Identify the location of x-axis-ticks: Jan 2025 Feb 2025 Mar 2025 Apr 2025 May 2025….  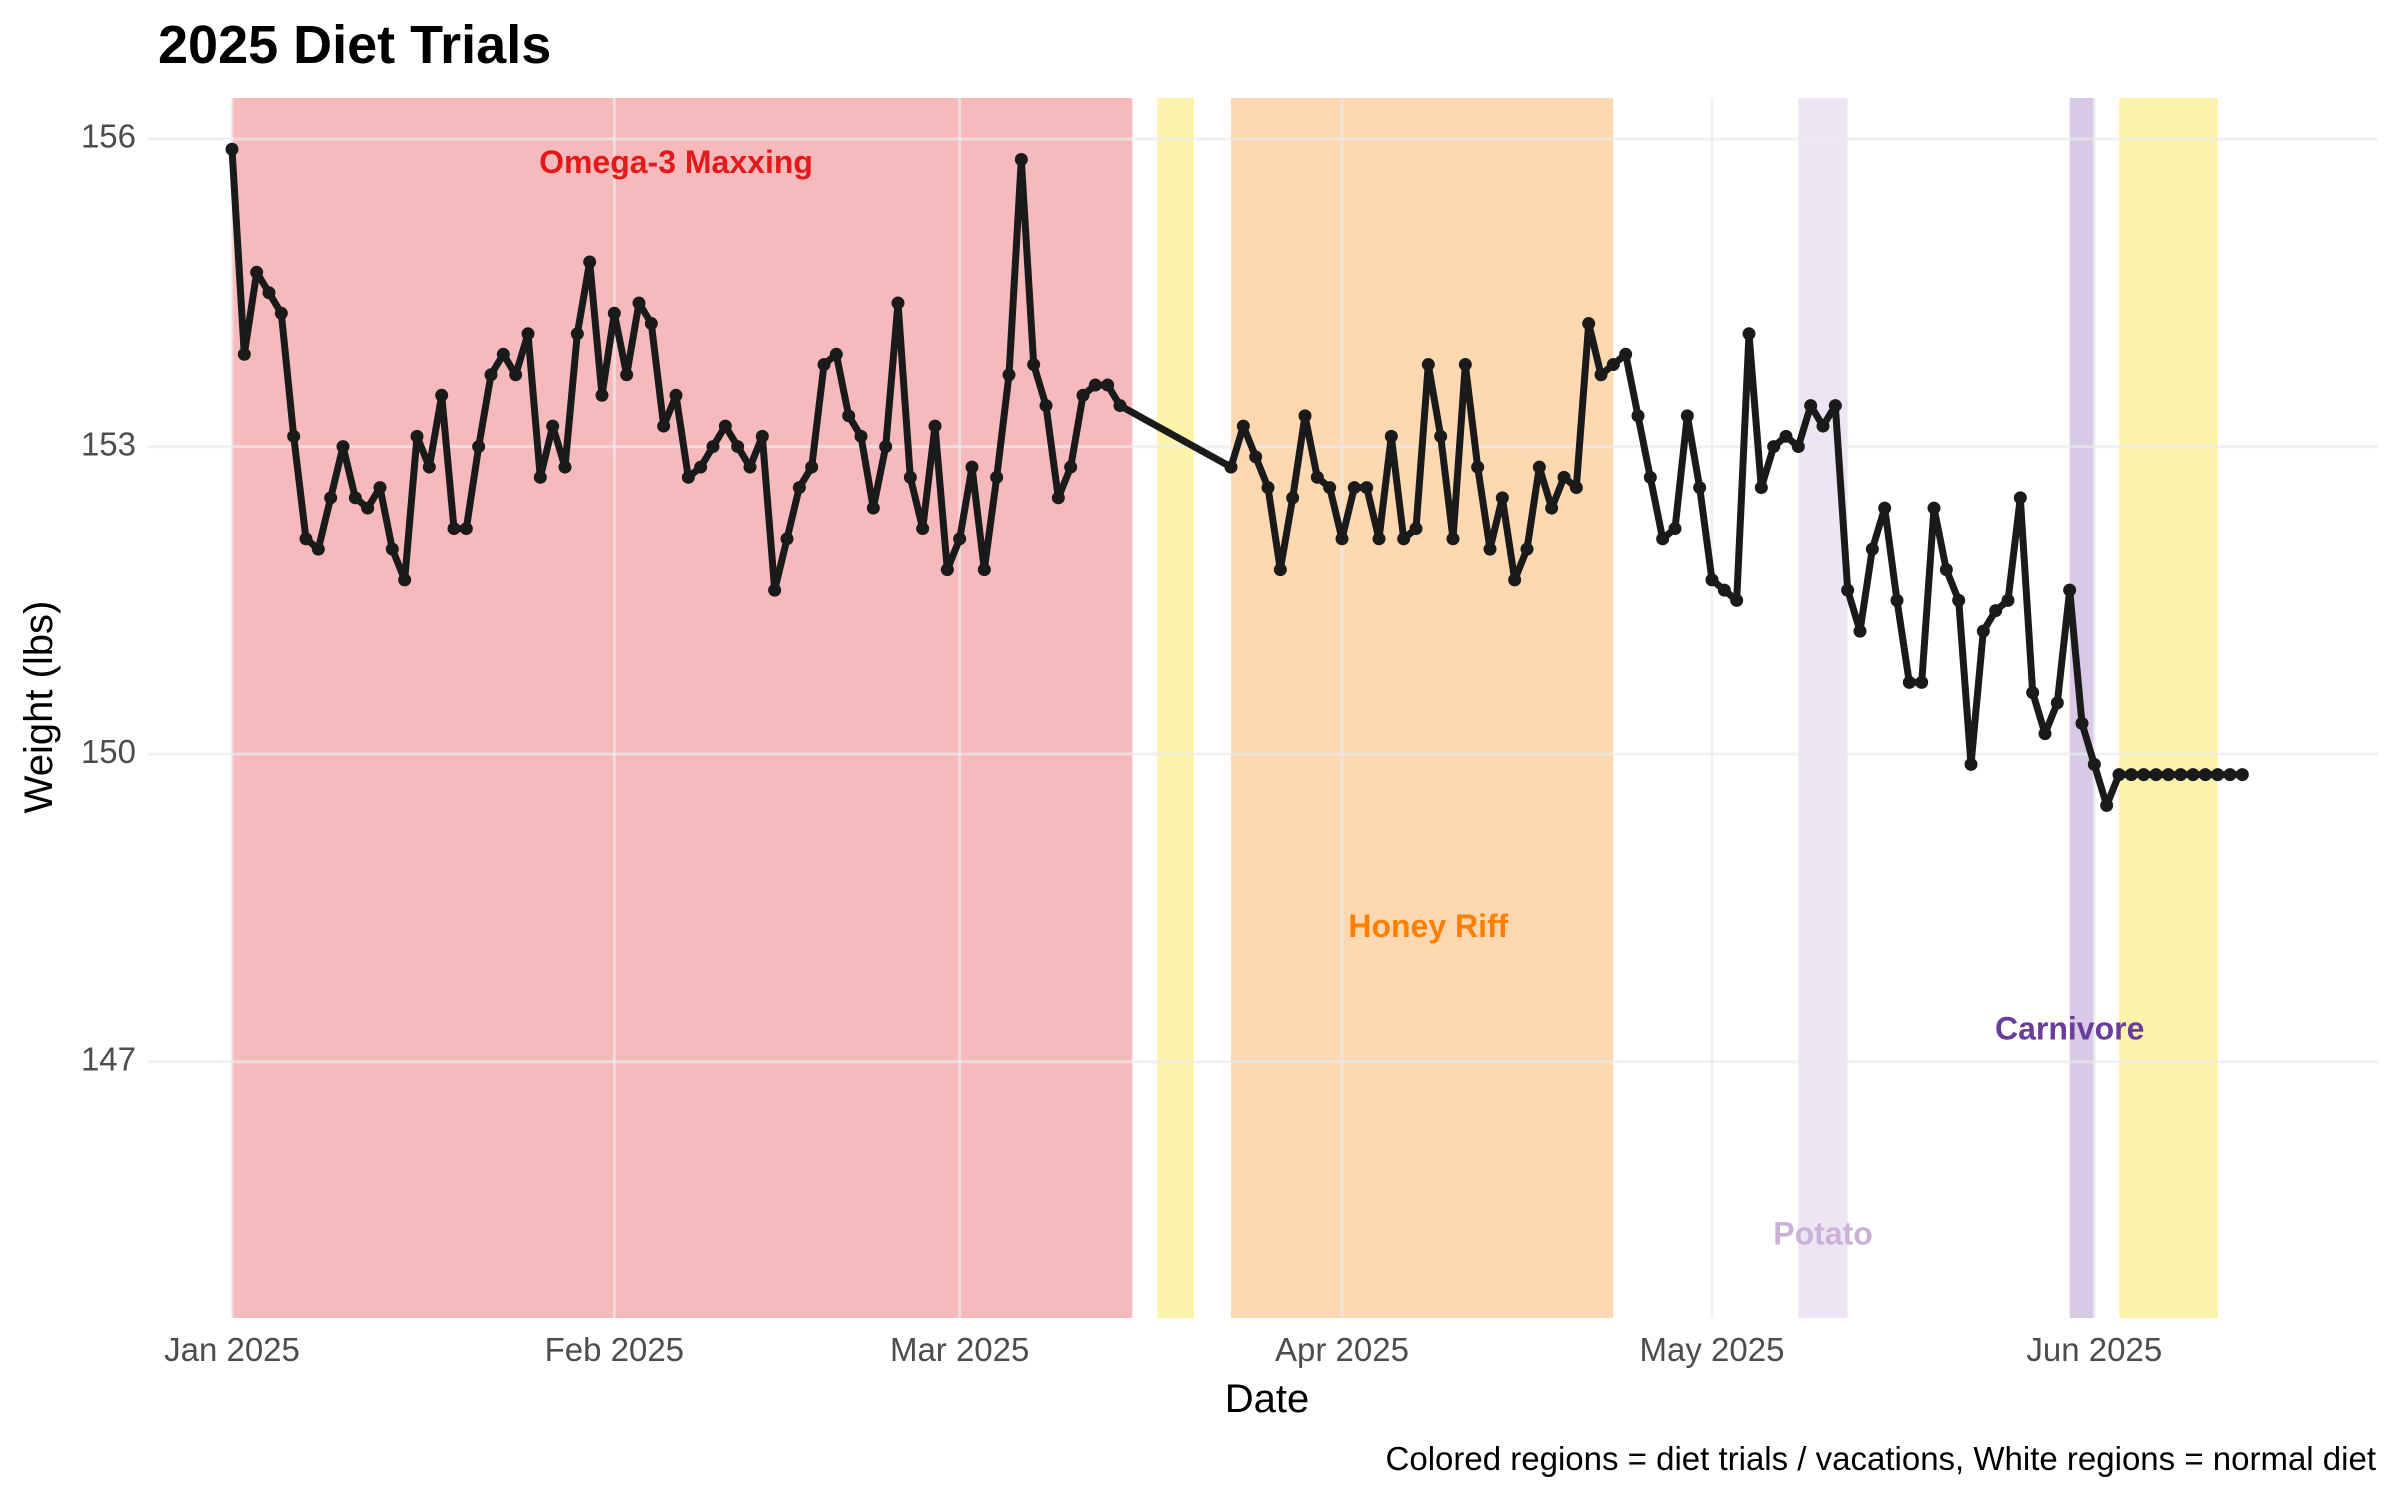
(1163, 1349).